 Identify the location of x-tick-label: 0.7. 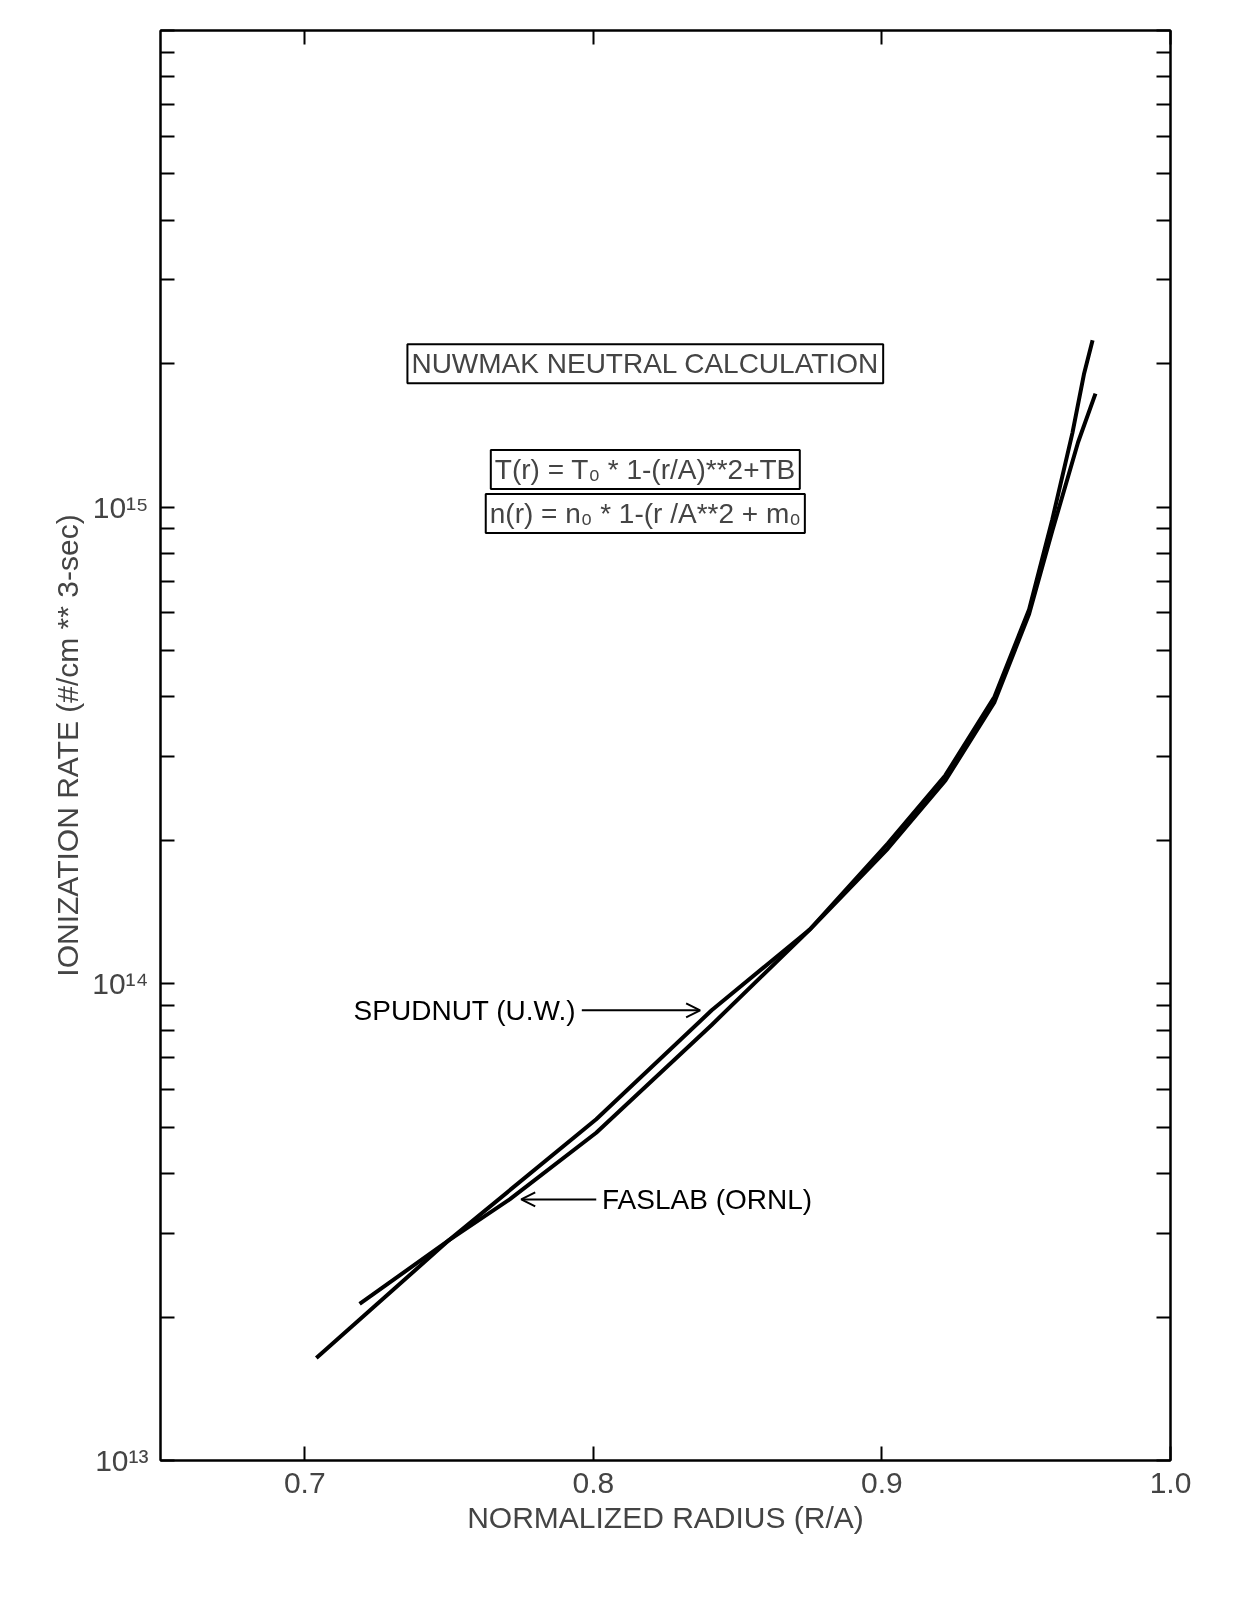
(304, 1482).